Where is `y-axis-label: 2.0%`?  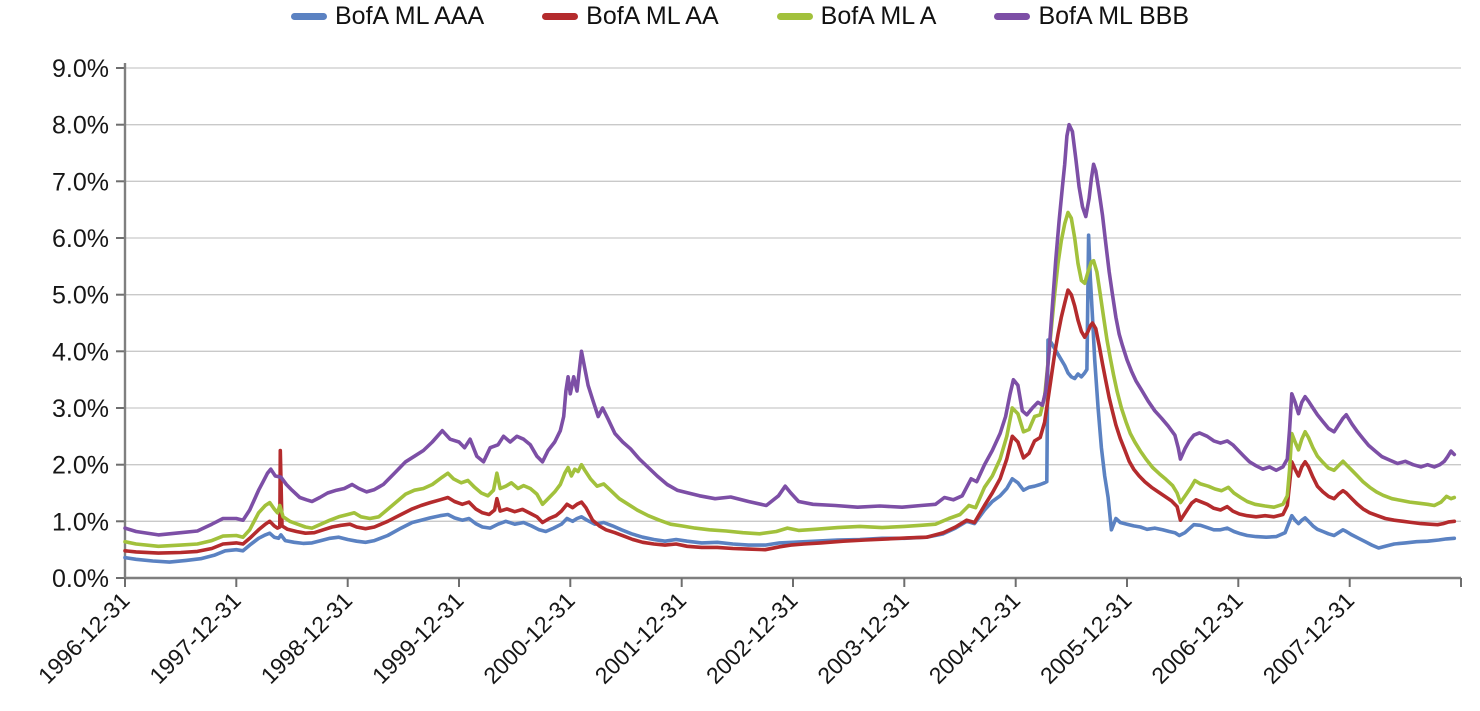
y-axis-label: 2.0% is located at coordinates (80, 466).